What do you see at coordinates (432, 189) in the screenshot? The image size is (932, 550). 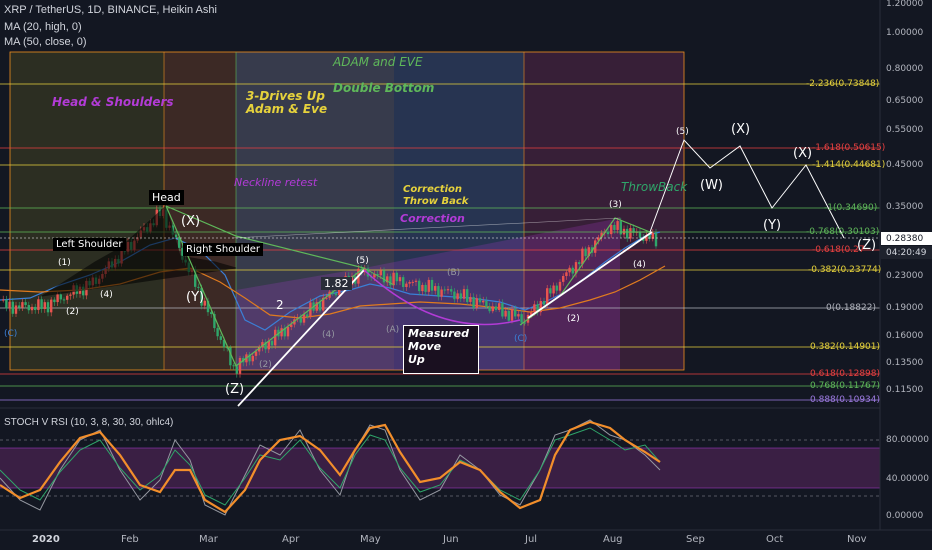 I see `label-correction-tb: Correction` at bounding box center [432, 189].